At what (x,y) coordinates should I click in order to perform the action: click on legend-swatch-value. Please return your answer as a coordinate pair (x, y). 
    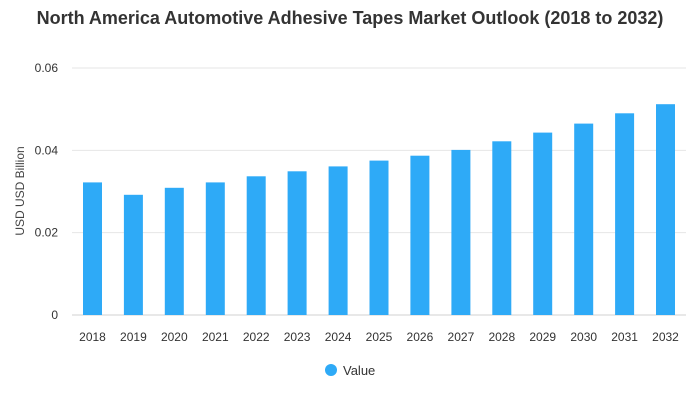
    Looking at the image, I should click on (331, 370).